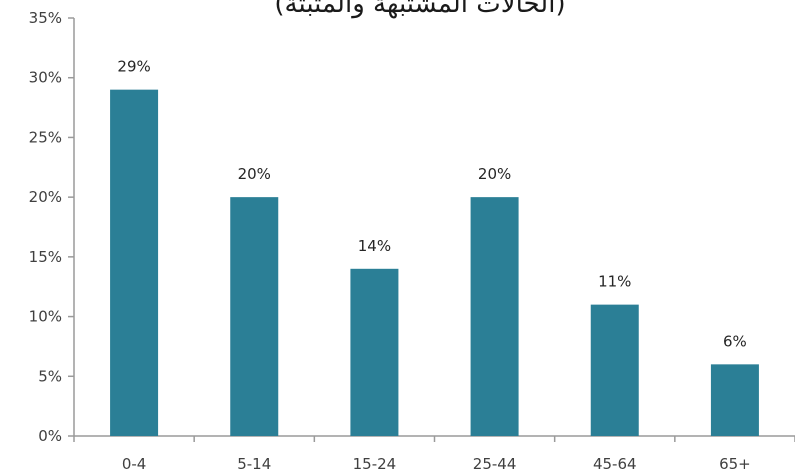 The height and width of the screenshot is (475, 795). Describe the element at coordinates (734, 400) in the screenshot. I see `bar-65+` at that location.